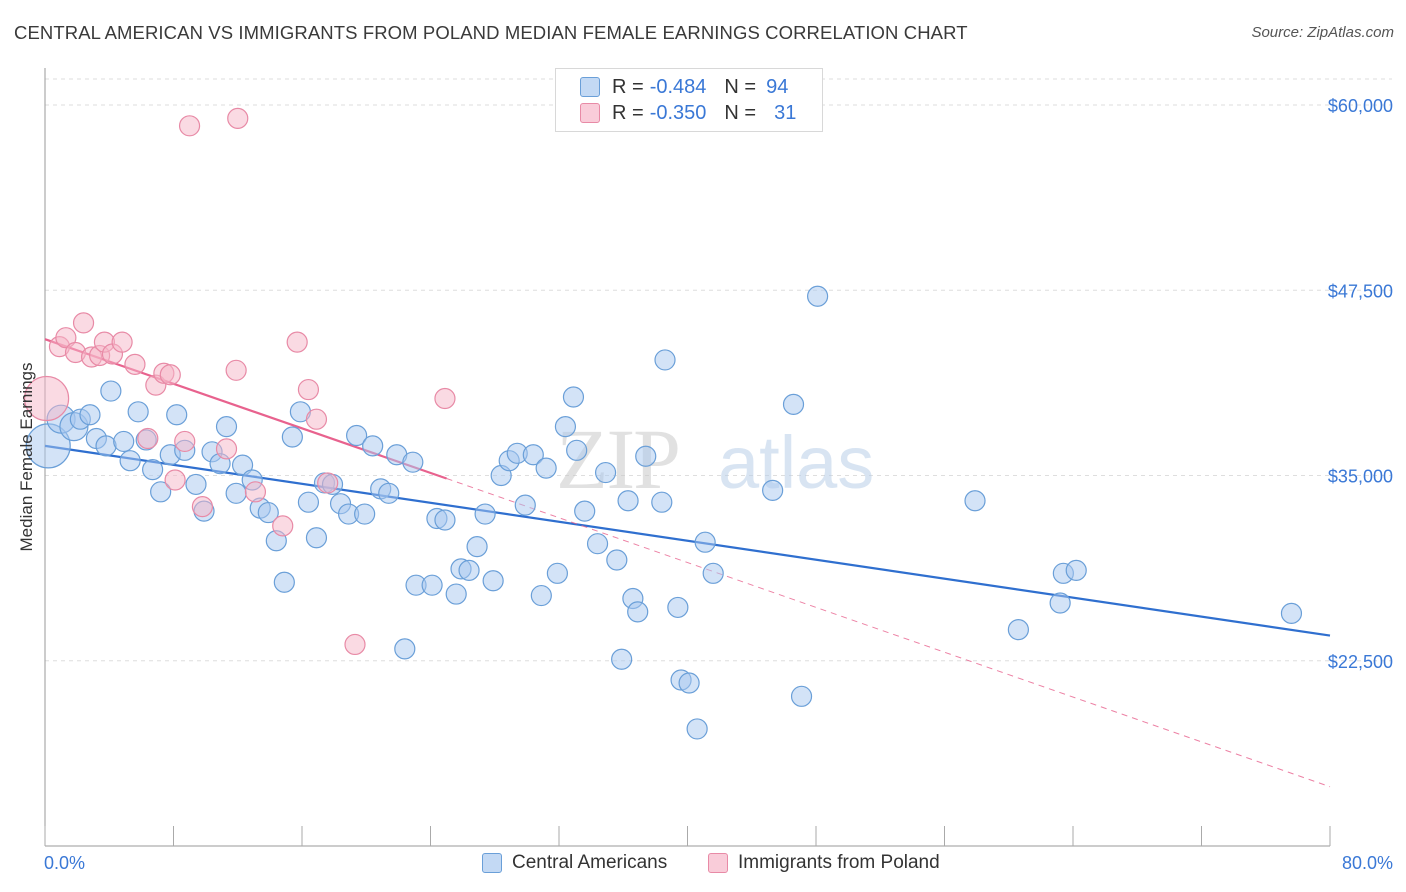  What do you see at coordinates (1360, 477) in the screenshot?
I see `y-tick-label: $35,000` at bounding box center [1360, 477].